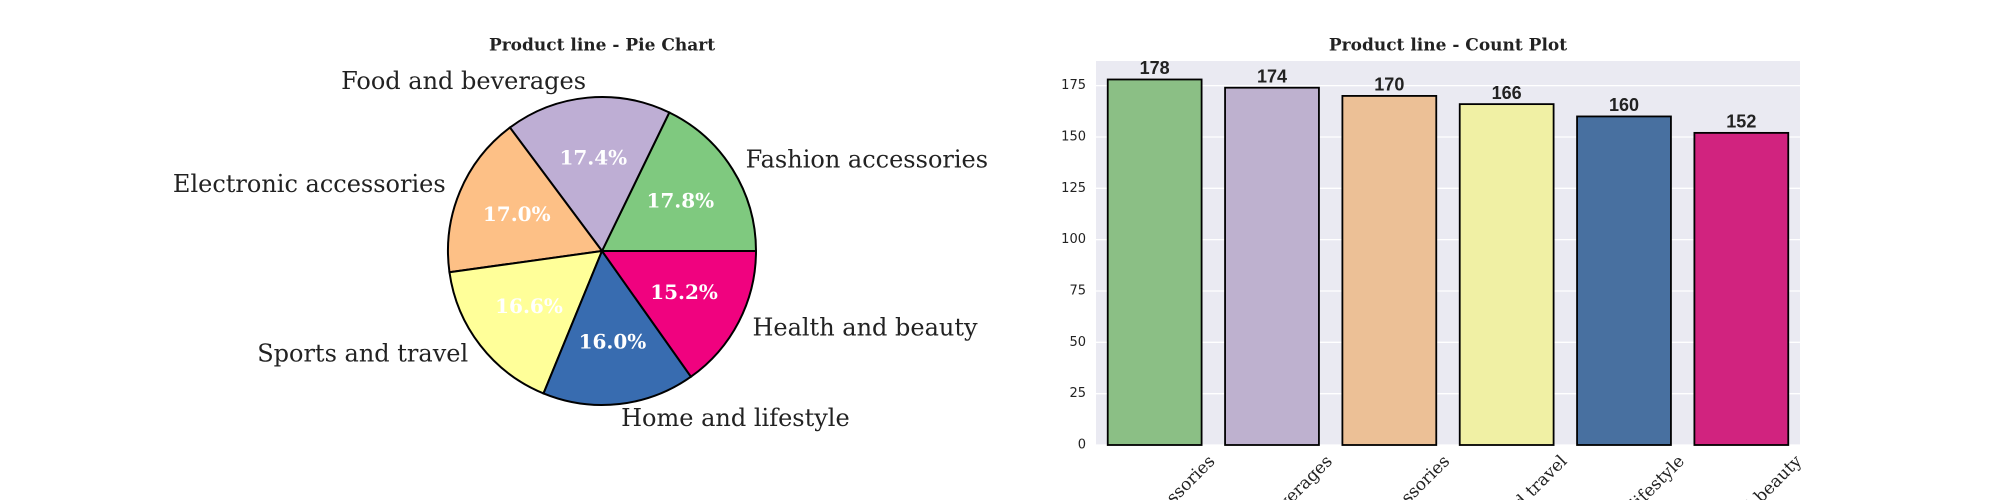 The height and width of the screenshot is (500, 2000). What do you see at coordinates (1073, 239) in the screenshot?
I see `y-tick-label: 100` at bounding box center [1073, 239].